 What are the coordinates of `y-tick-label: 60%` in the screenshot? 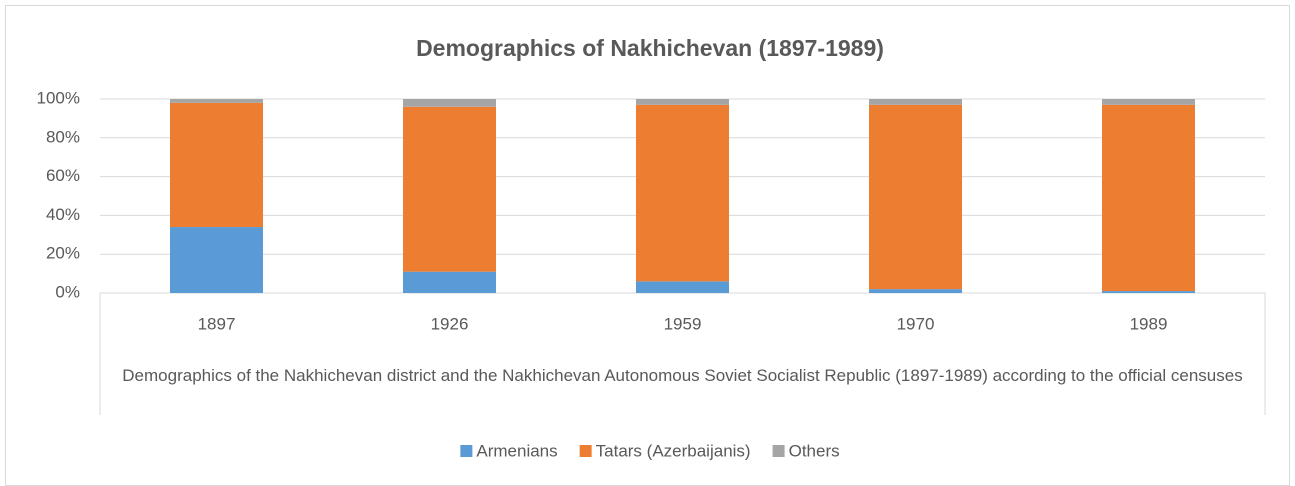 It's located at (63, 175).